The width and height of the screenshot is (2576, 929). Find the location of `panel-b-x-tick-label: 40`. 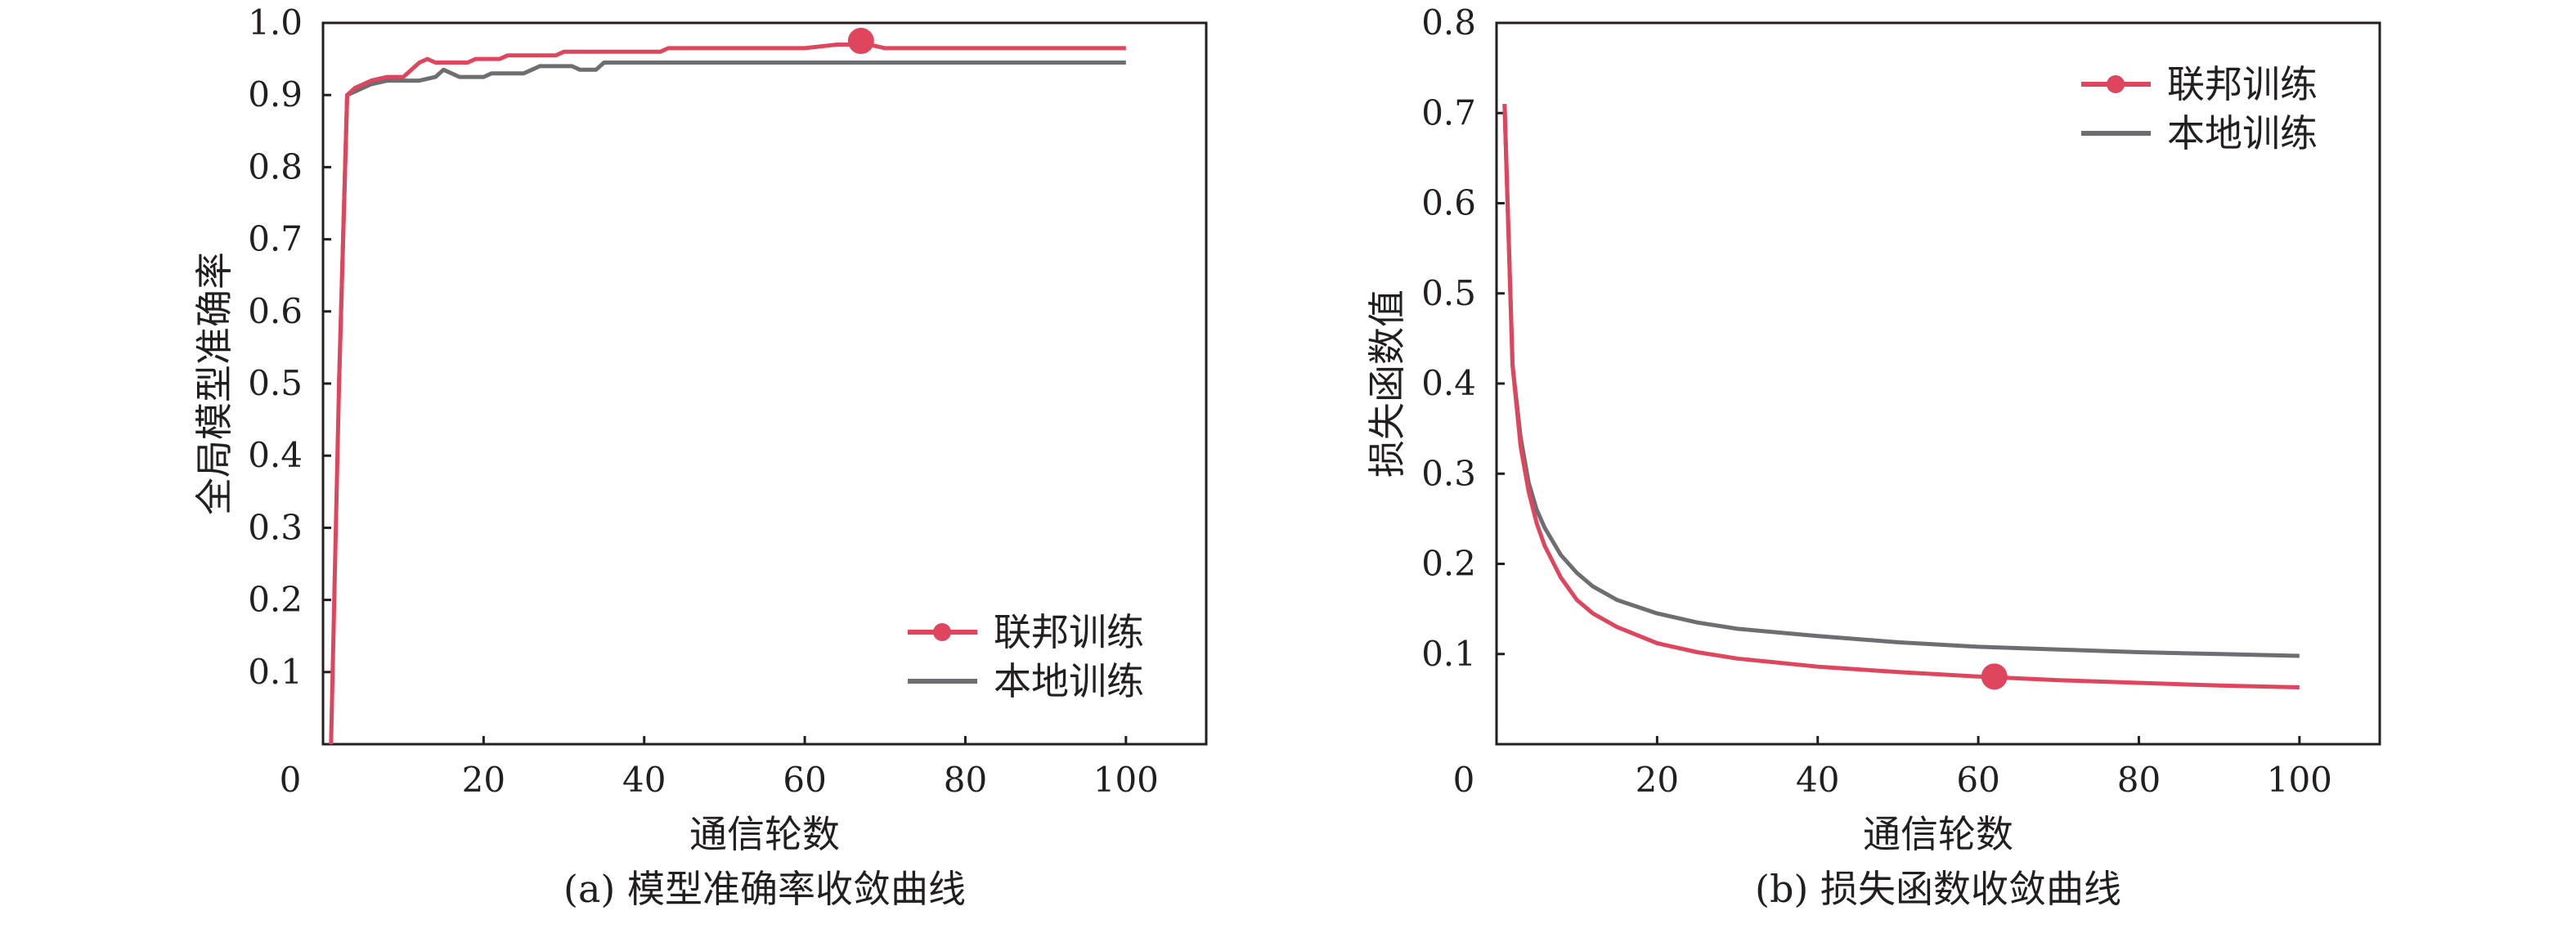

panel-b-x-tick-label: 40 is located at coordinates (1817, 780).